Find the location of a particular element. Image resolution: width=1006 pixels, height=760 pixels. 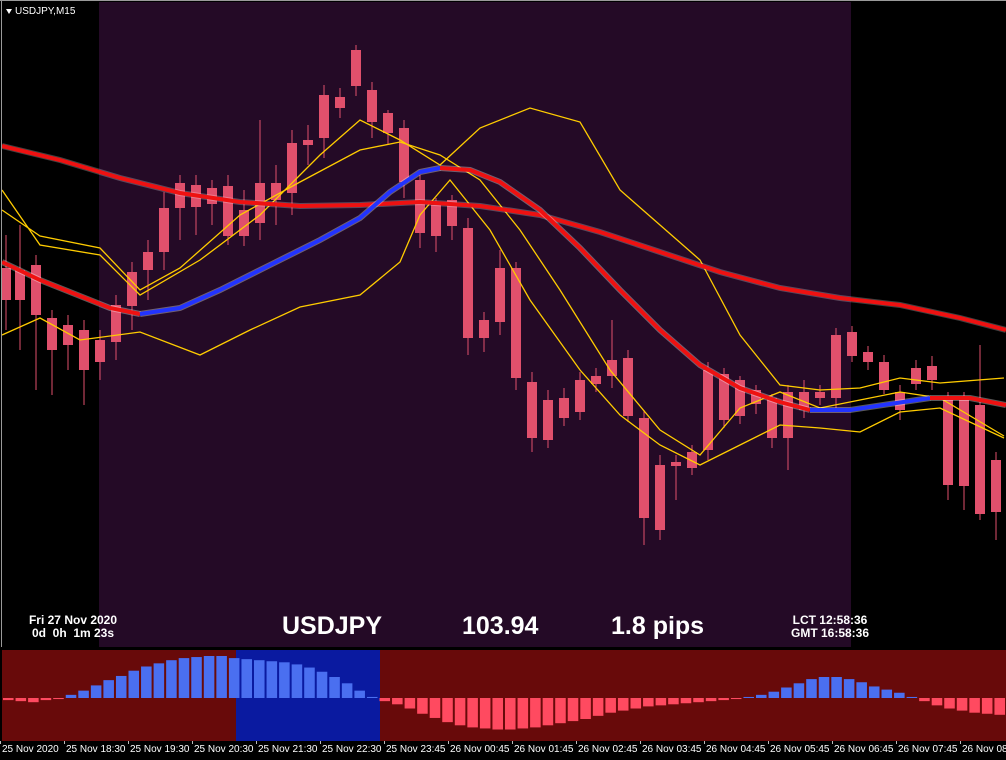

time-tick-label: 25 Nov 2020 is located at coordinates (30, 749).